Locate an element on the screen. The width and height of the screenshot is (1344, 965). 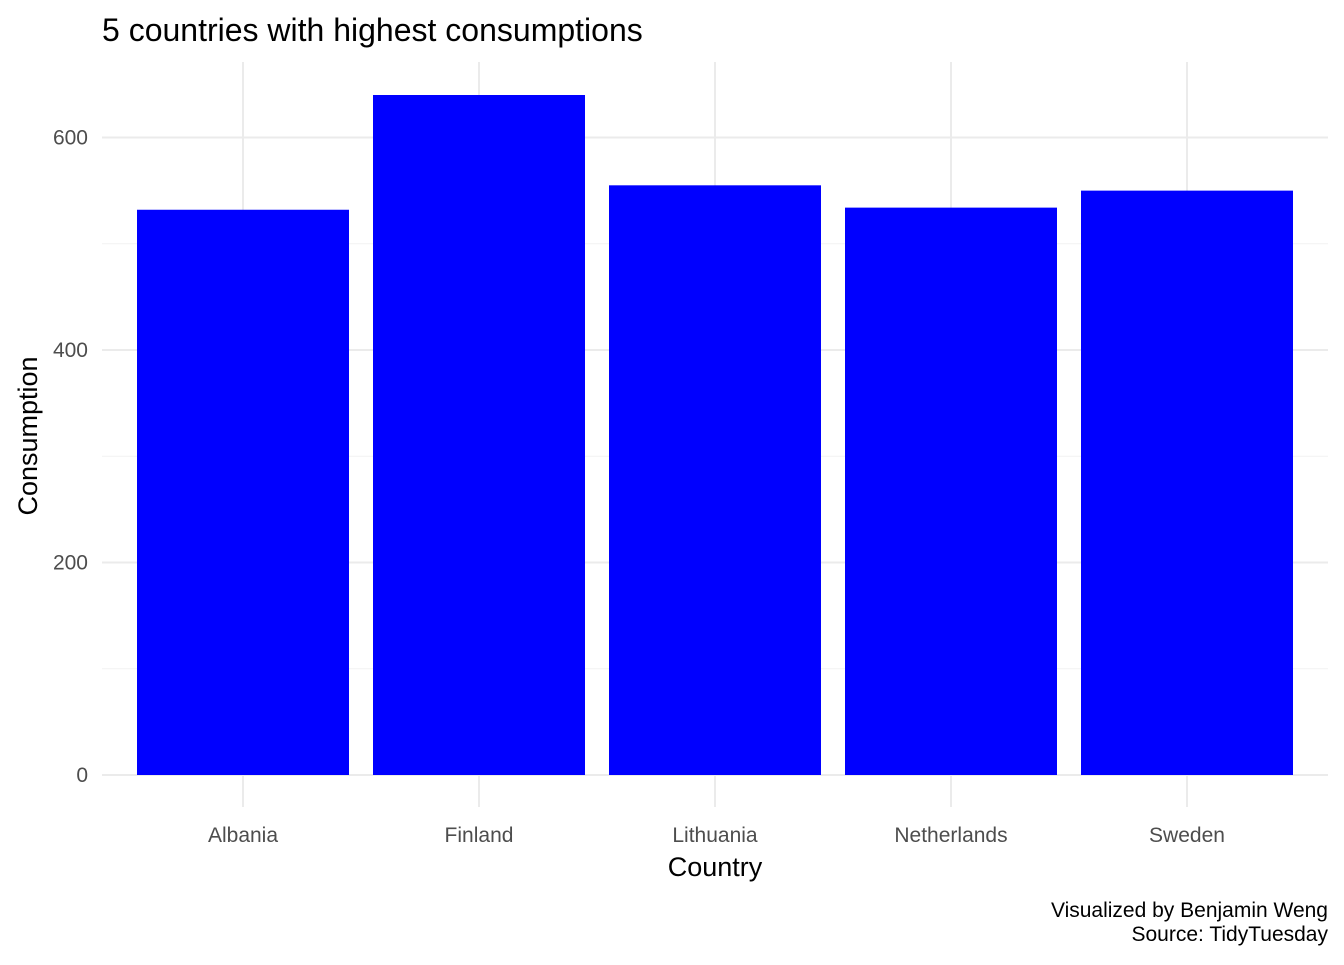
x-tick-label: Lithuania is located at coordinates (715, 835).